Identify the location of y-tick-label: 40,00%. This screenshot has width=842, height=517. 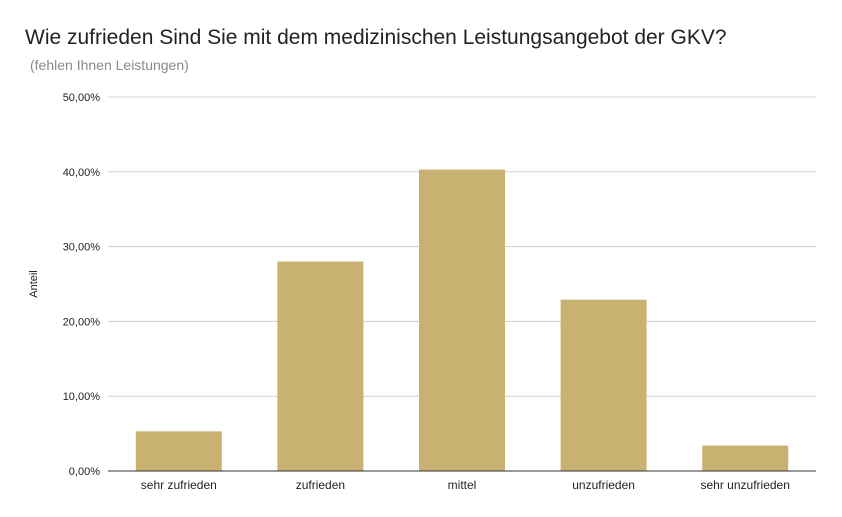
(82, 173).